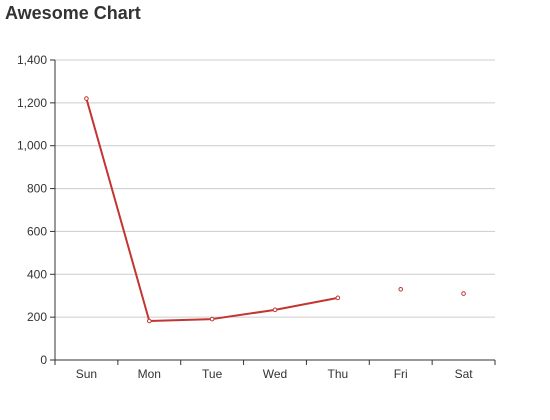  I want to click on y-tick-label: 800, so click(37, 189).